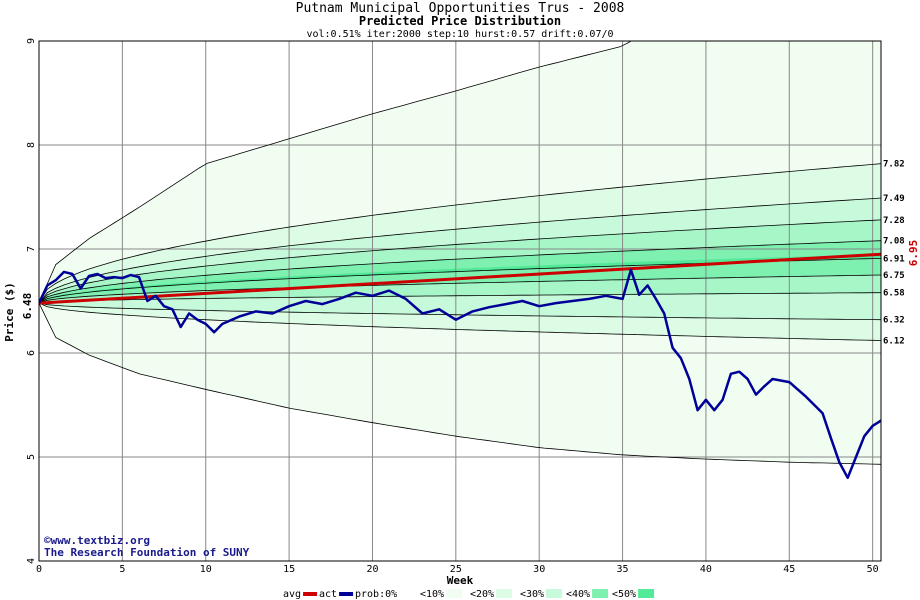 This screenshot has width=920, height=600. What do you see at coordinates (789, 569) in the screenshot?
I see `x-tick-label-45: 45` at bounding box center [789, 569].